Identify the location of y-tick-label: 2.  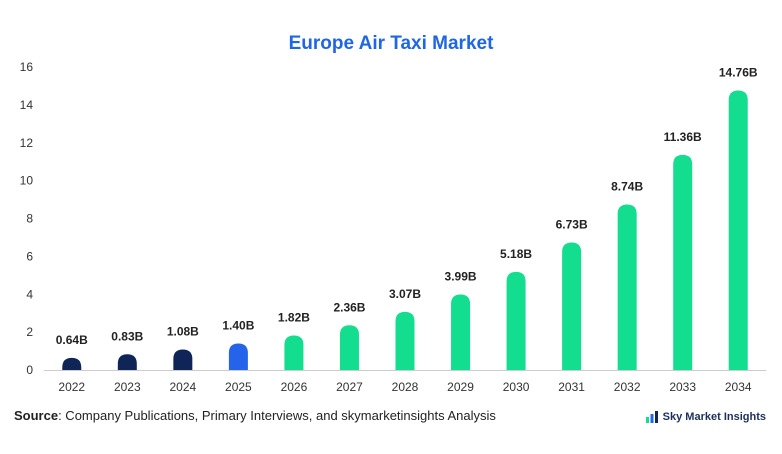
(29, 332).